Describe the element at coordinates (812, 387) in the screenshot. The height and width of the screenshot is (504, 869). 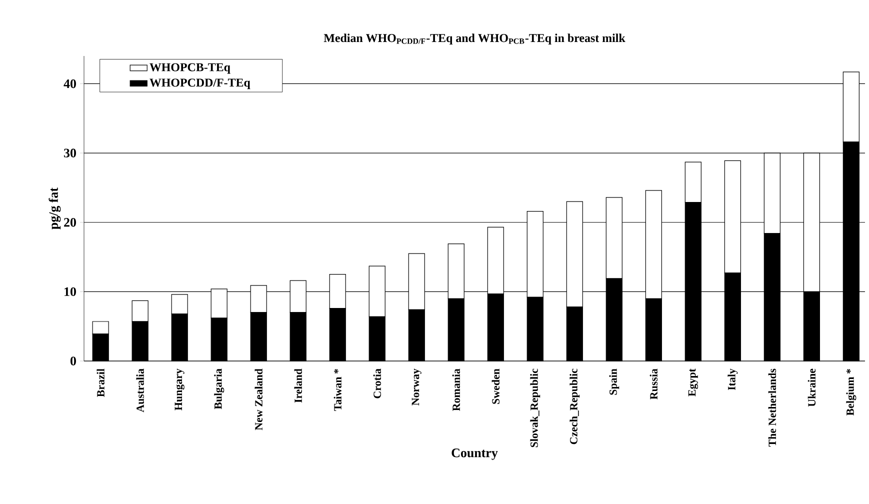
I see `x-tick-label: Ukraine` at that location.